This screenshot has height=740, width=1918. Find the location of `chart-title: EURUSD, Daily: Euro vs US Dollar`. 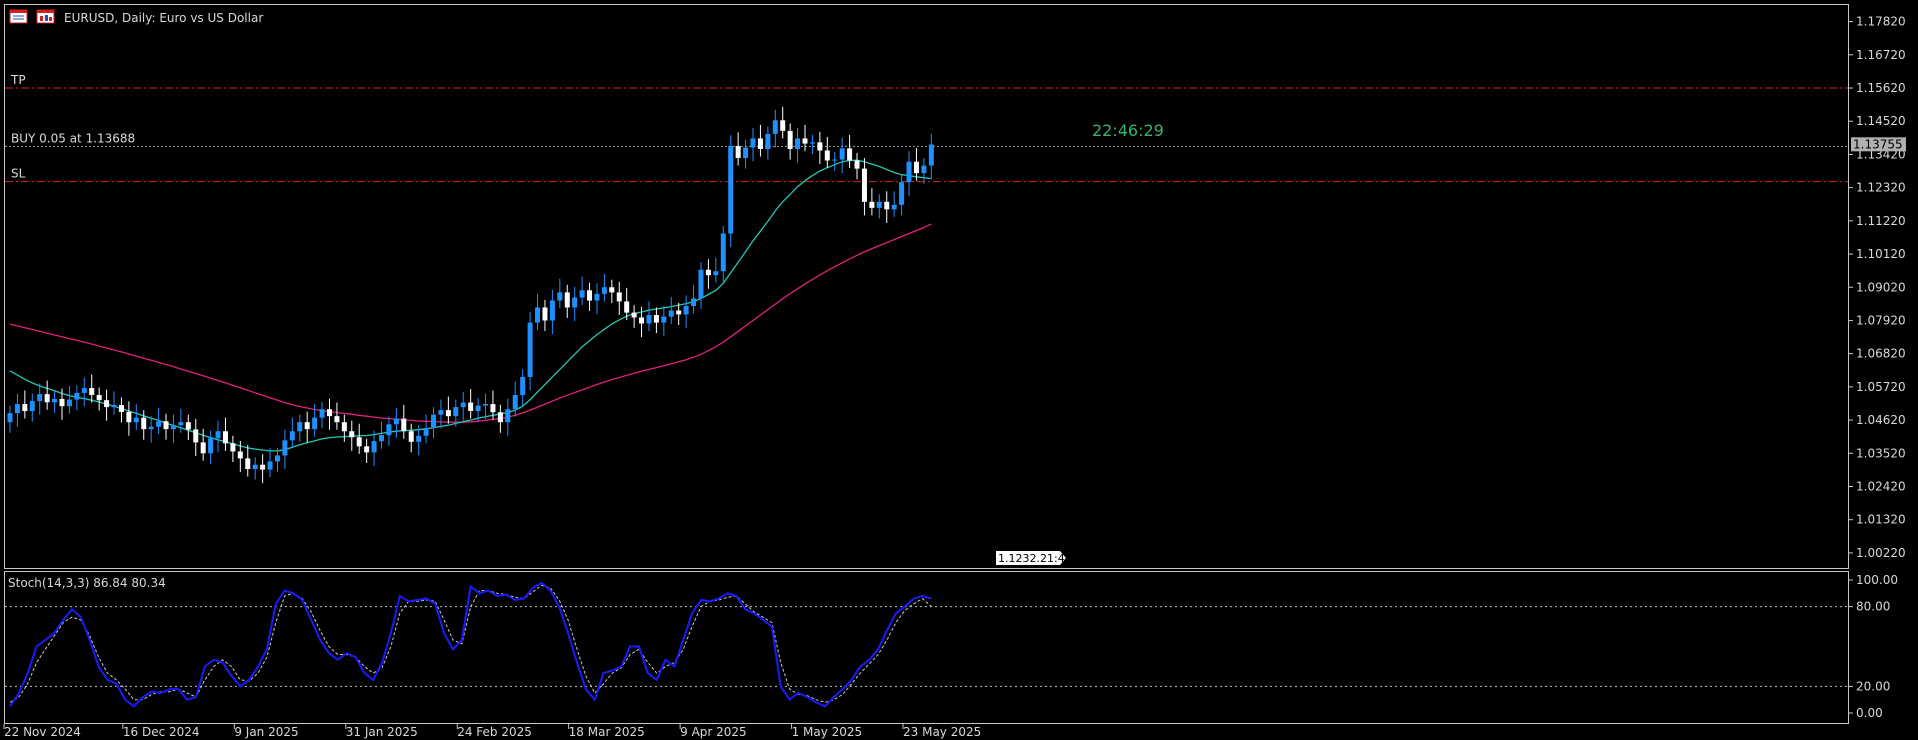

chart-title: EURUSD, Daily: Euro vs US Dollar is located at coordinates (163, 18).